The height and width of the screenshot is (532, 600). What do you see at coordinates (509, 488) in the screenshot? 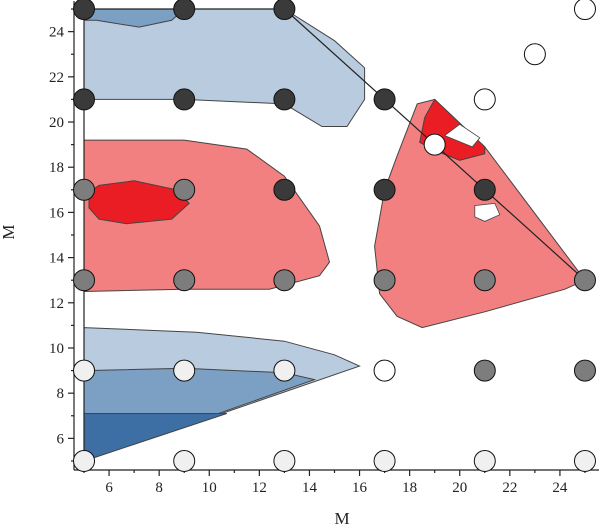
I see `x-tick-label-22: 22` at bounding box center [509, 488].